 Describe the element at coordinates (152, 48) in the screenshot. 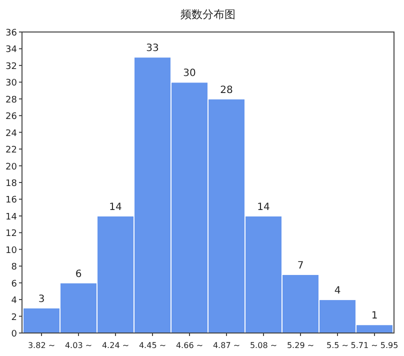

I see `data-label: 33` at that location.